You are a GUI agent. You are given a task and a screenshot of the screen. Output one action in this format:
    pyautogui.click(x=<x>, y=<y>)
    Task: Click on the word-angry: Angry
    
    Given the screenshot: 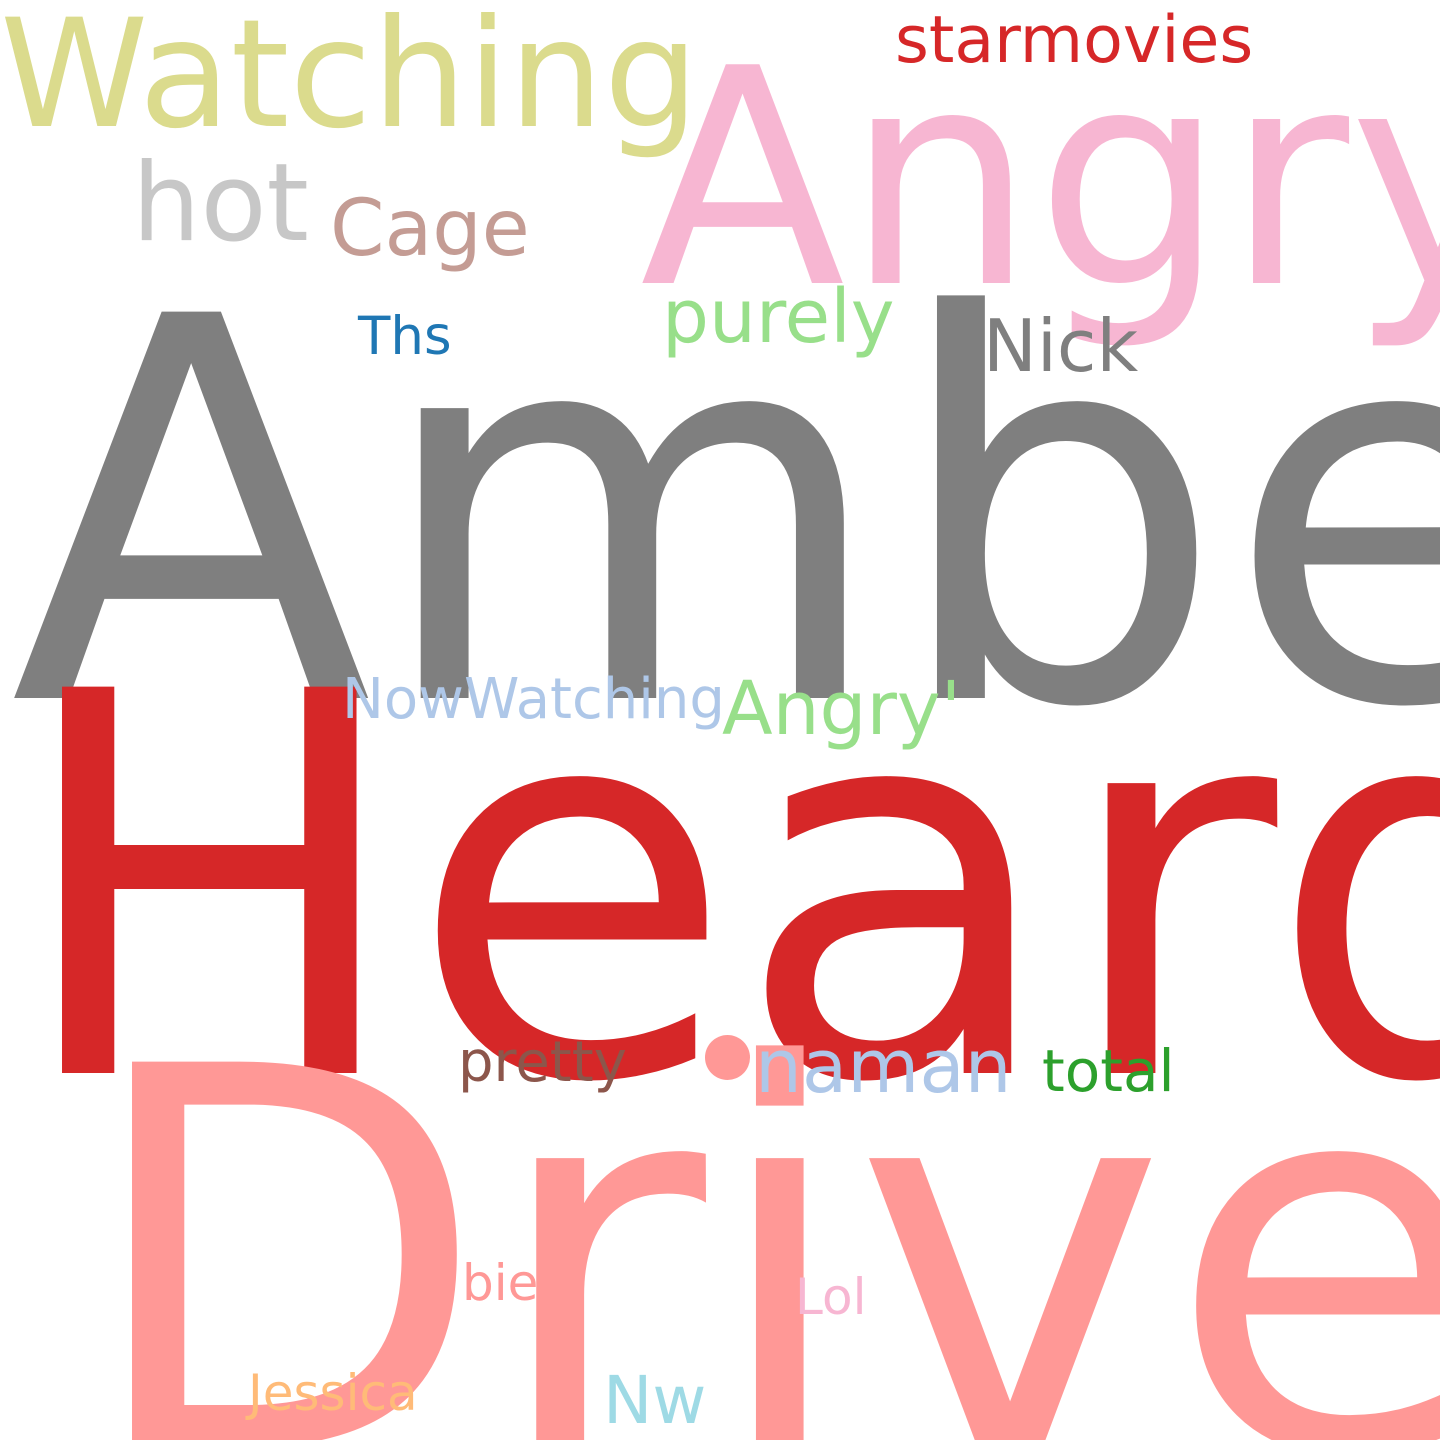 What is the action you would take?
    pyautogui.click(x=1040, y=179)
    